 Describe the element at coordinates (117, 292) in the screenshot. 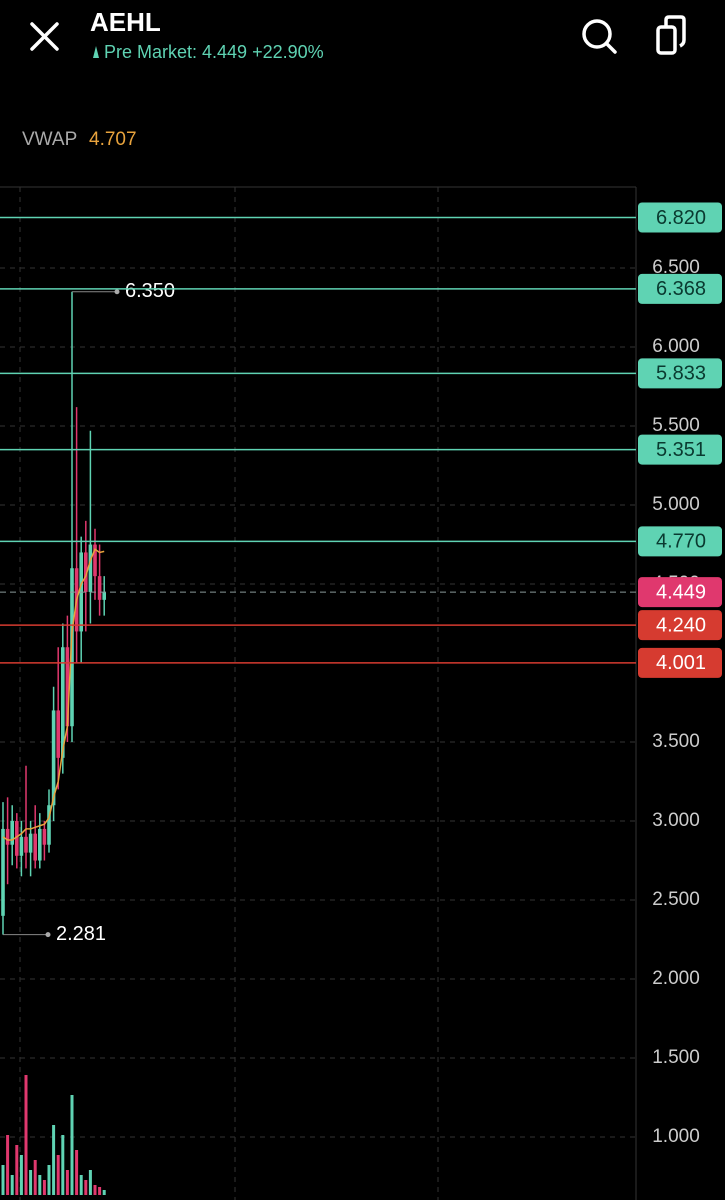

I see `high-dot` at that location.